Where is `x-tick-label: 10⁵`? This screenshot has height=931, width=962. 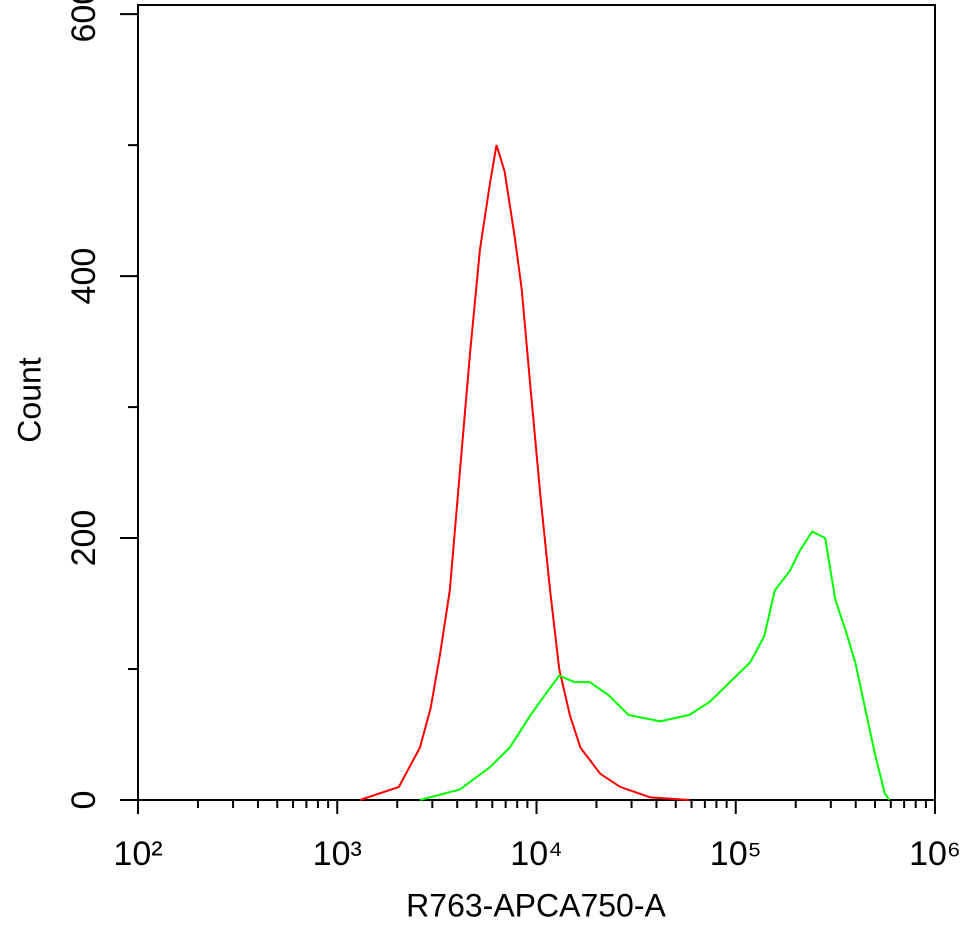 x-tick-label: 10⁵ is located at coordinates (736, 854).